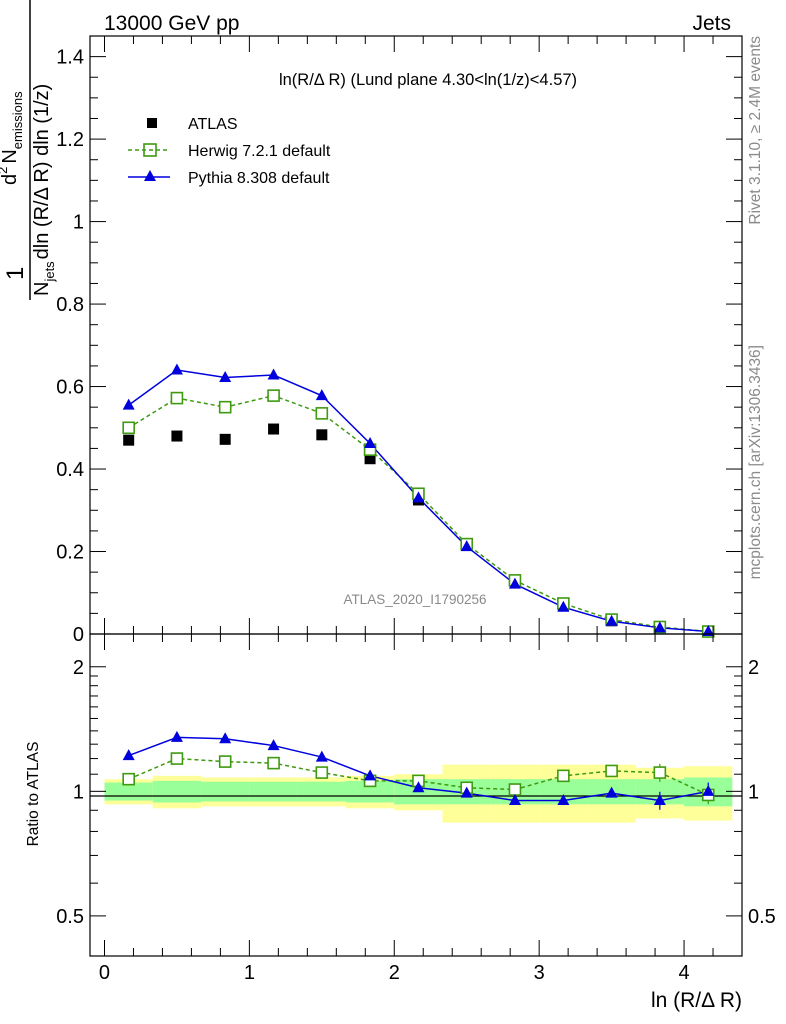 The image size is (786, 1024). I want to click on x-tick-label: 2, so click(394, 973).